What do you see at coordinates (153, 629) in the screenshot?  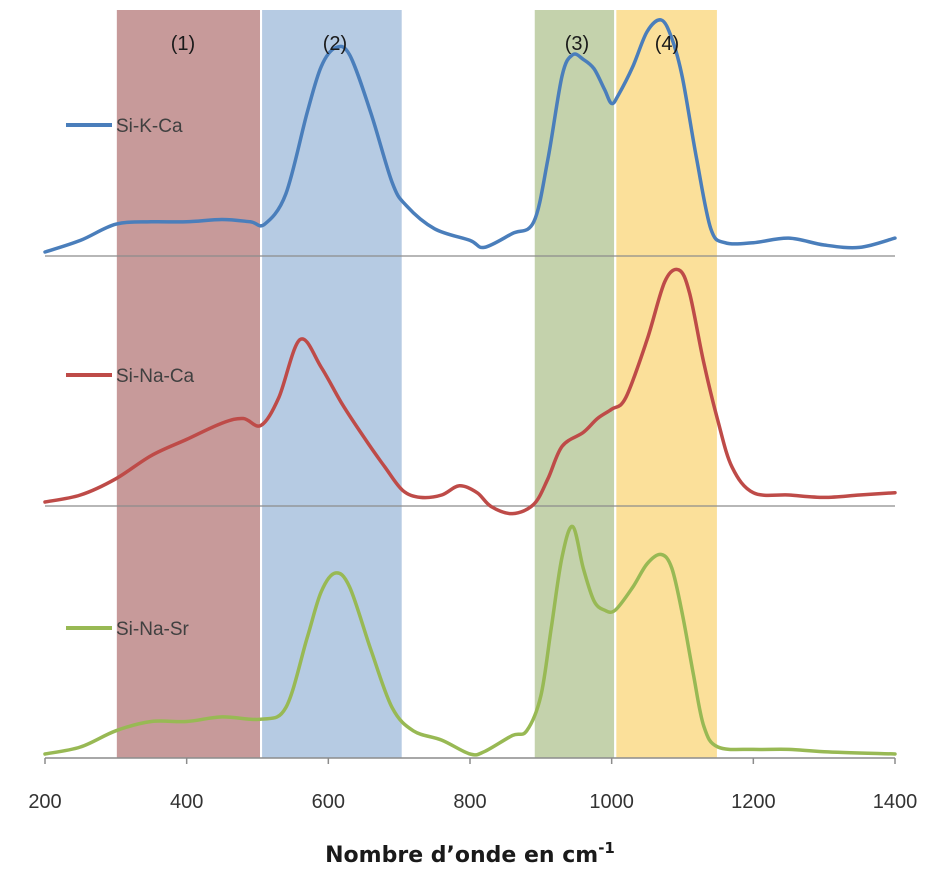 I see `legend-label-si-na-sr: Si-Na-Sr` at bounding box center [153, 629].